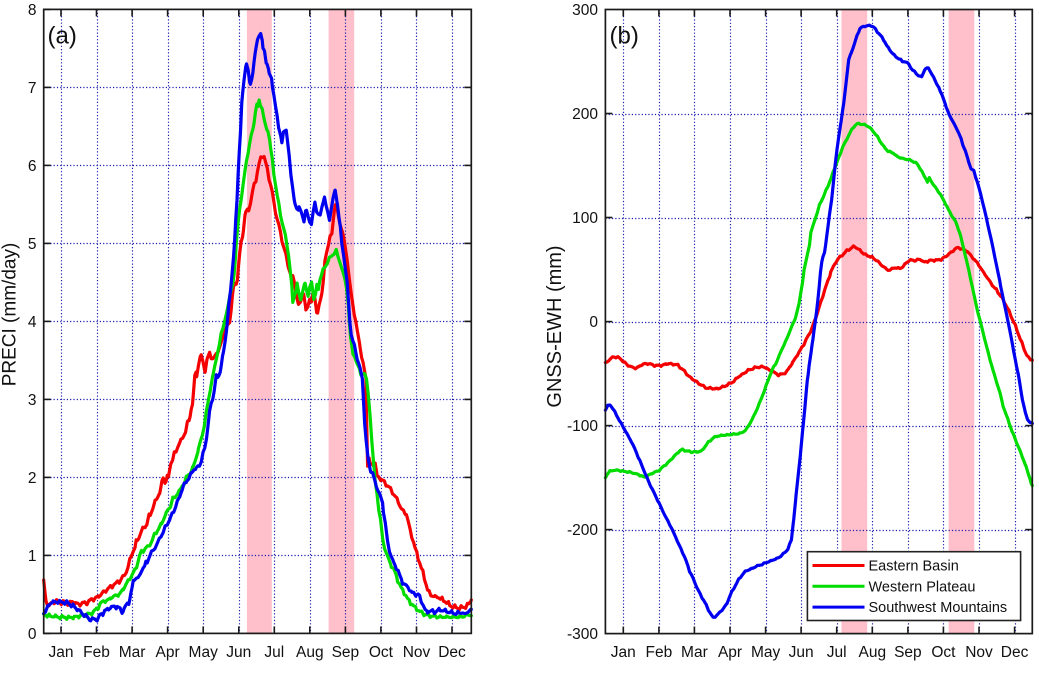  What do you see at coordinates (32, 478) in the screenshot?
I see `svg-text: 2` at bounding box center [32, 478].